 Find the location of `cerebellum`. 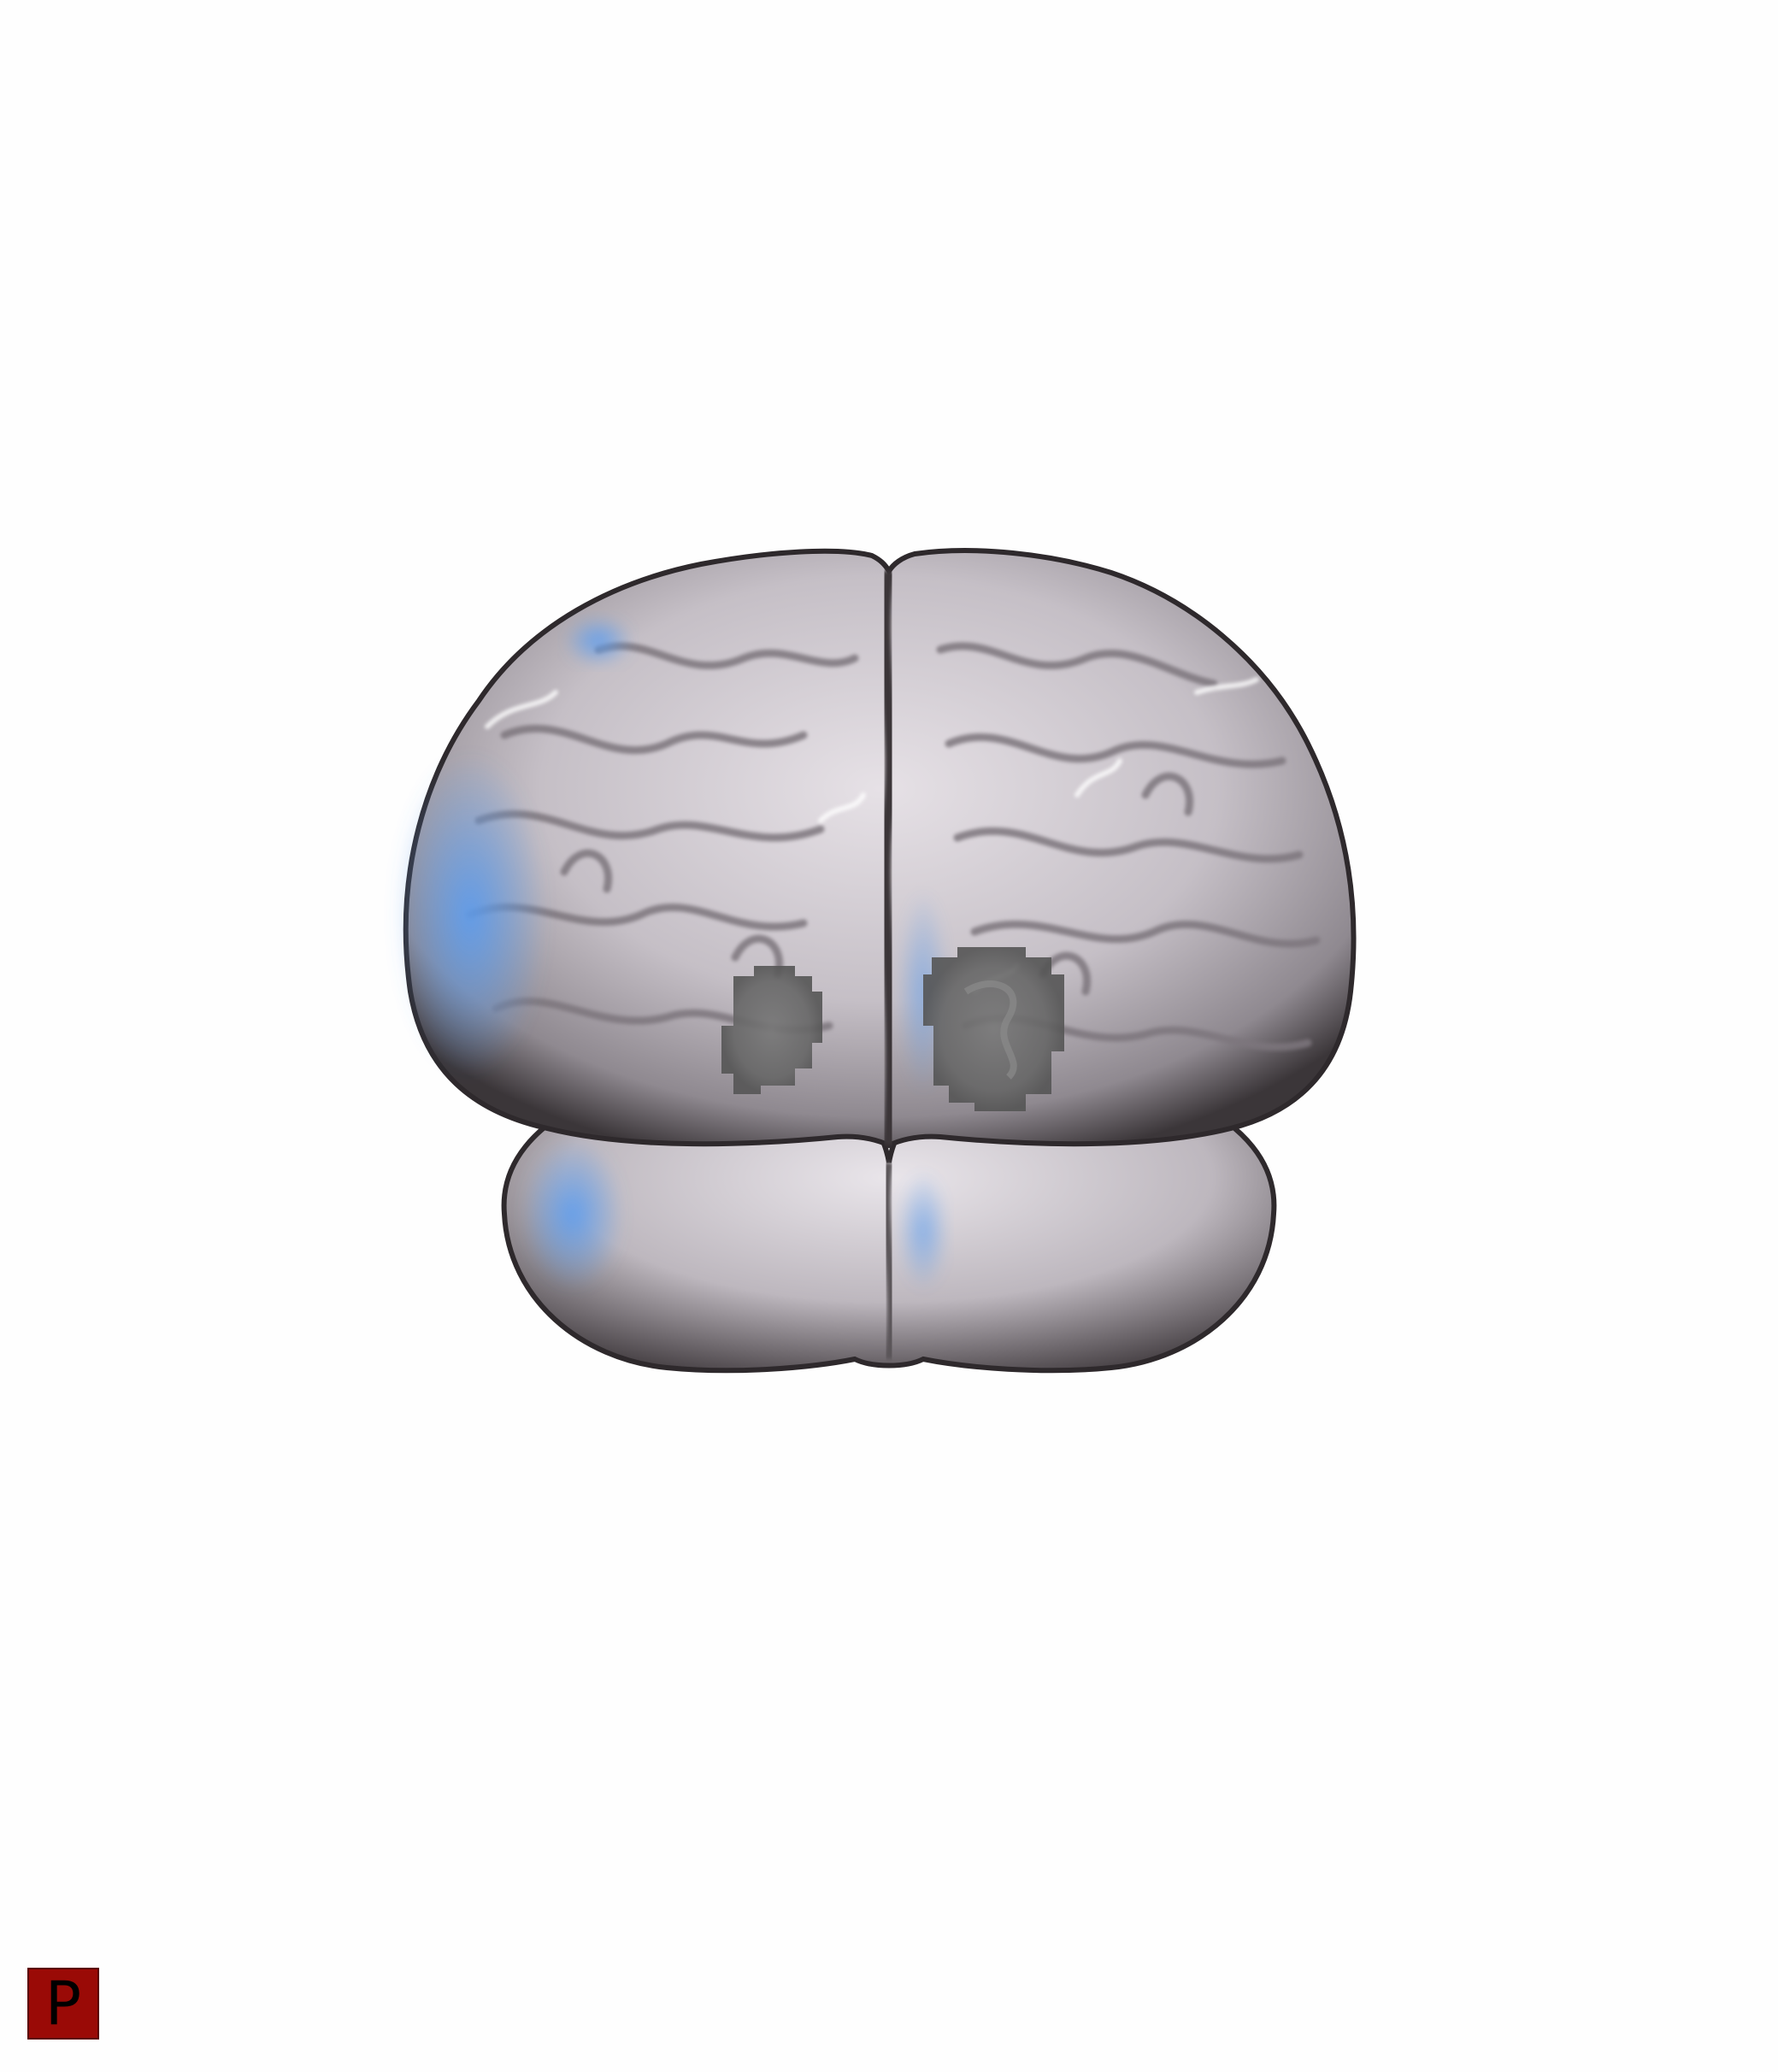

cerebellum is located at coordinates (889, 1222).